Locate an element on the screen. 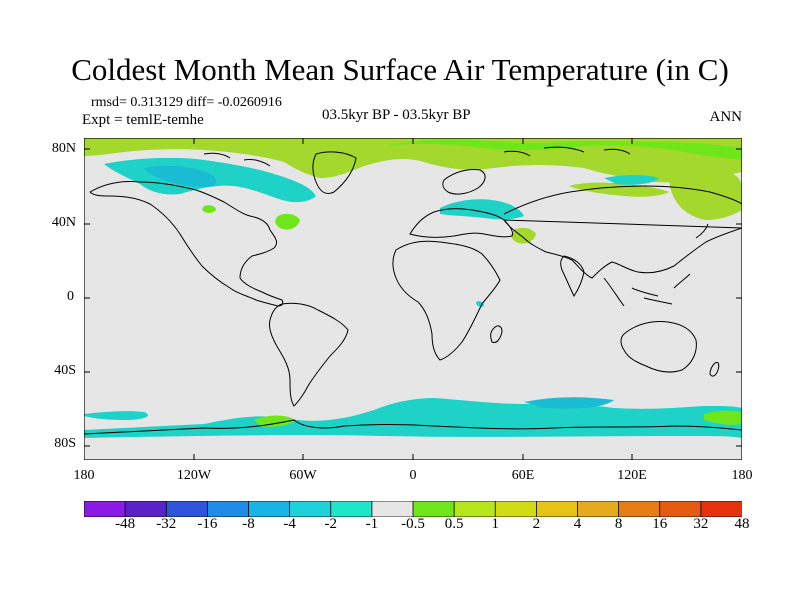 Image resolution: width=800 pixels, height=600 pixels. se-asia-coast is located at coordinates (656, 265).